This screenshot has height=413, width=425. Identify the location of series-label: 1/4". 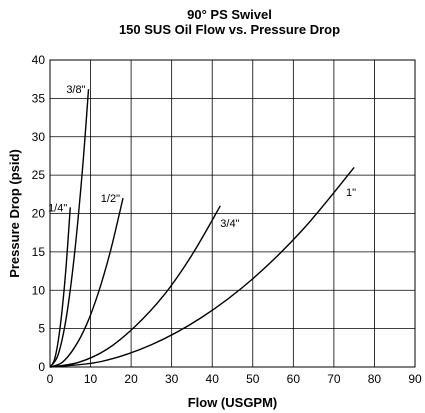
(57, 208).